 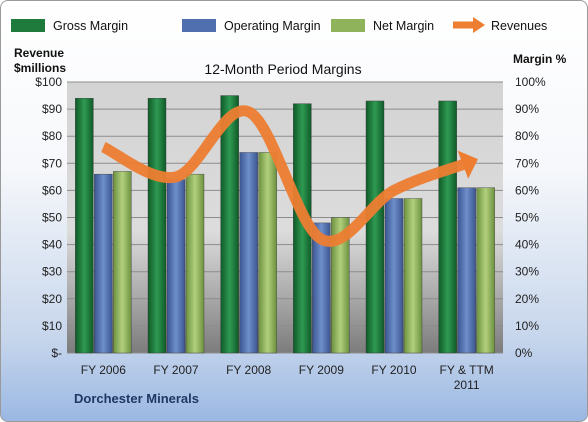 I want to click on bar-net-margin-fy-2007, so click(x=195, y=263).